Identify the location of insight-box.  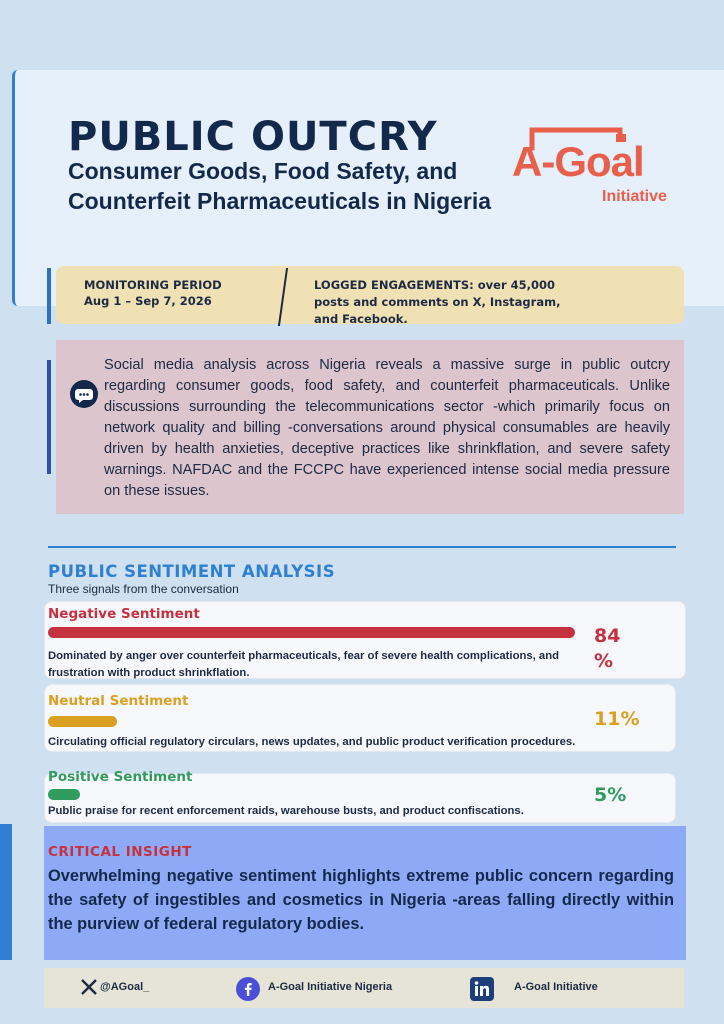
(365, 893).